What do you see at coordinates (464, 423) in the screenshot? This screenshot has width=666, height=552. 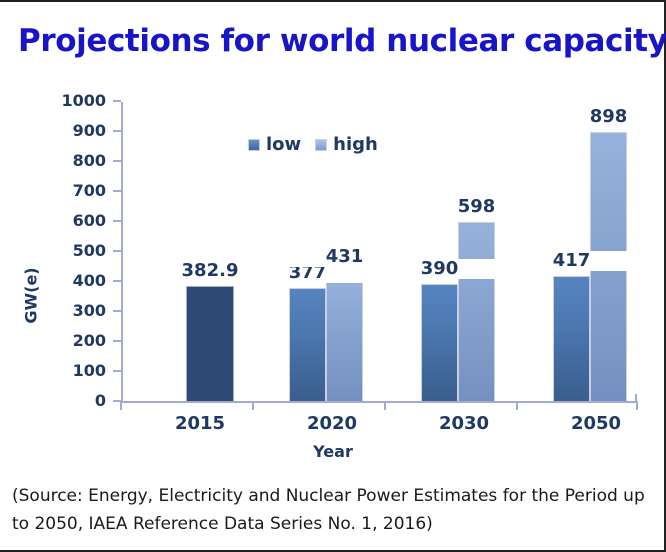 I see `x-axis-tick-label-2030: 2030` at bounding box center [464, 423].